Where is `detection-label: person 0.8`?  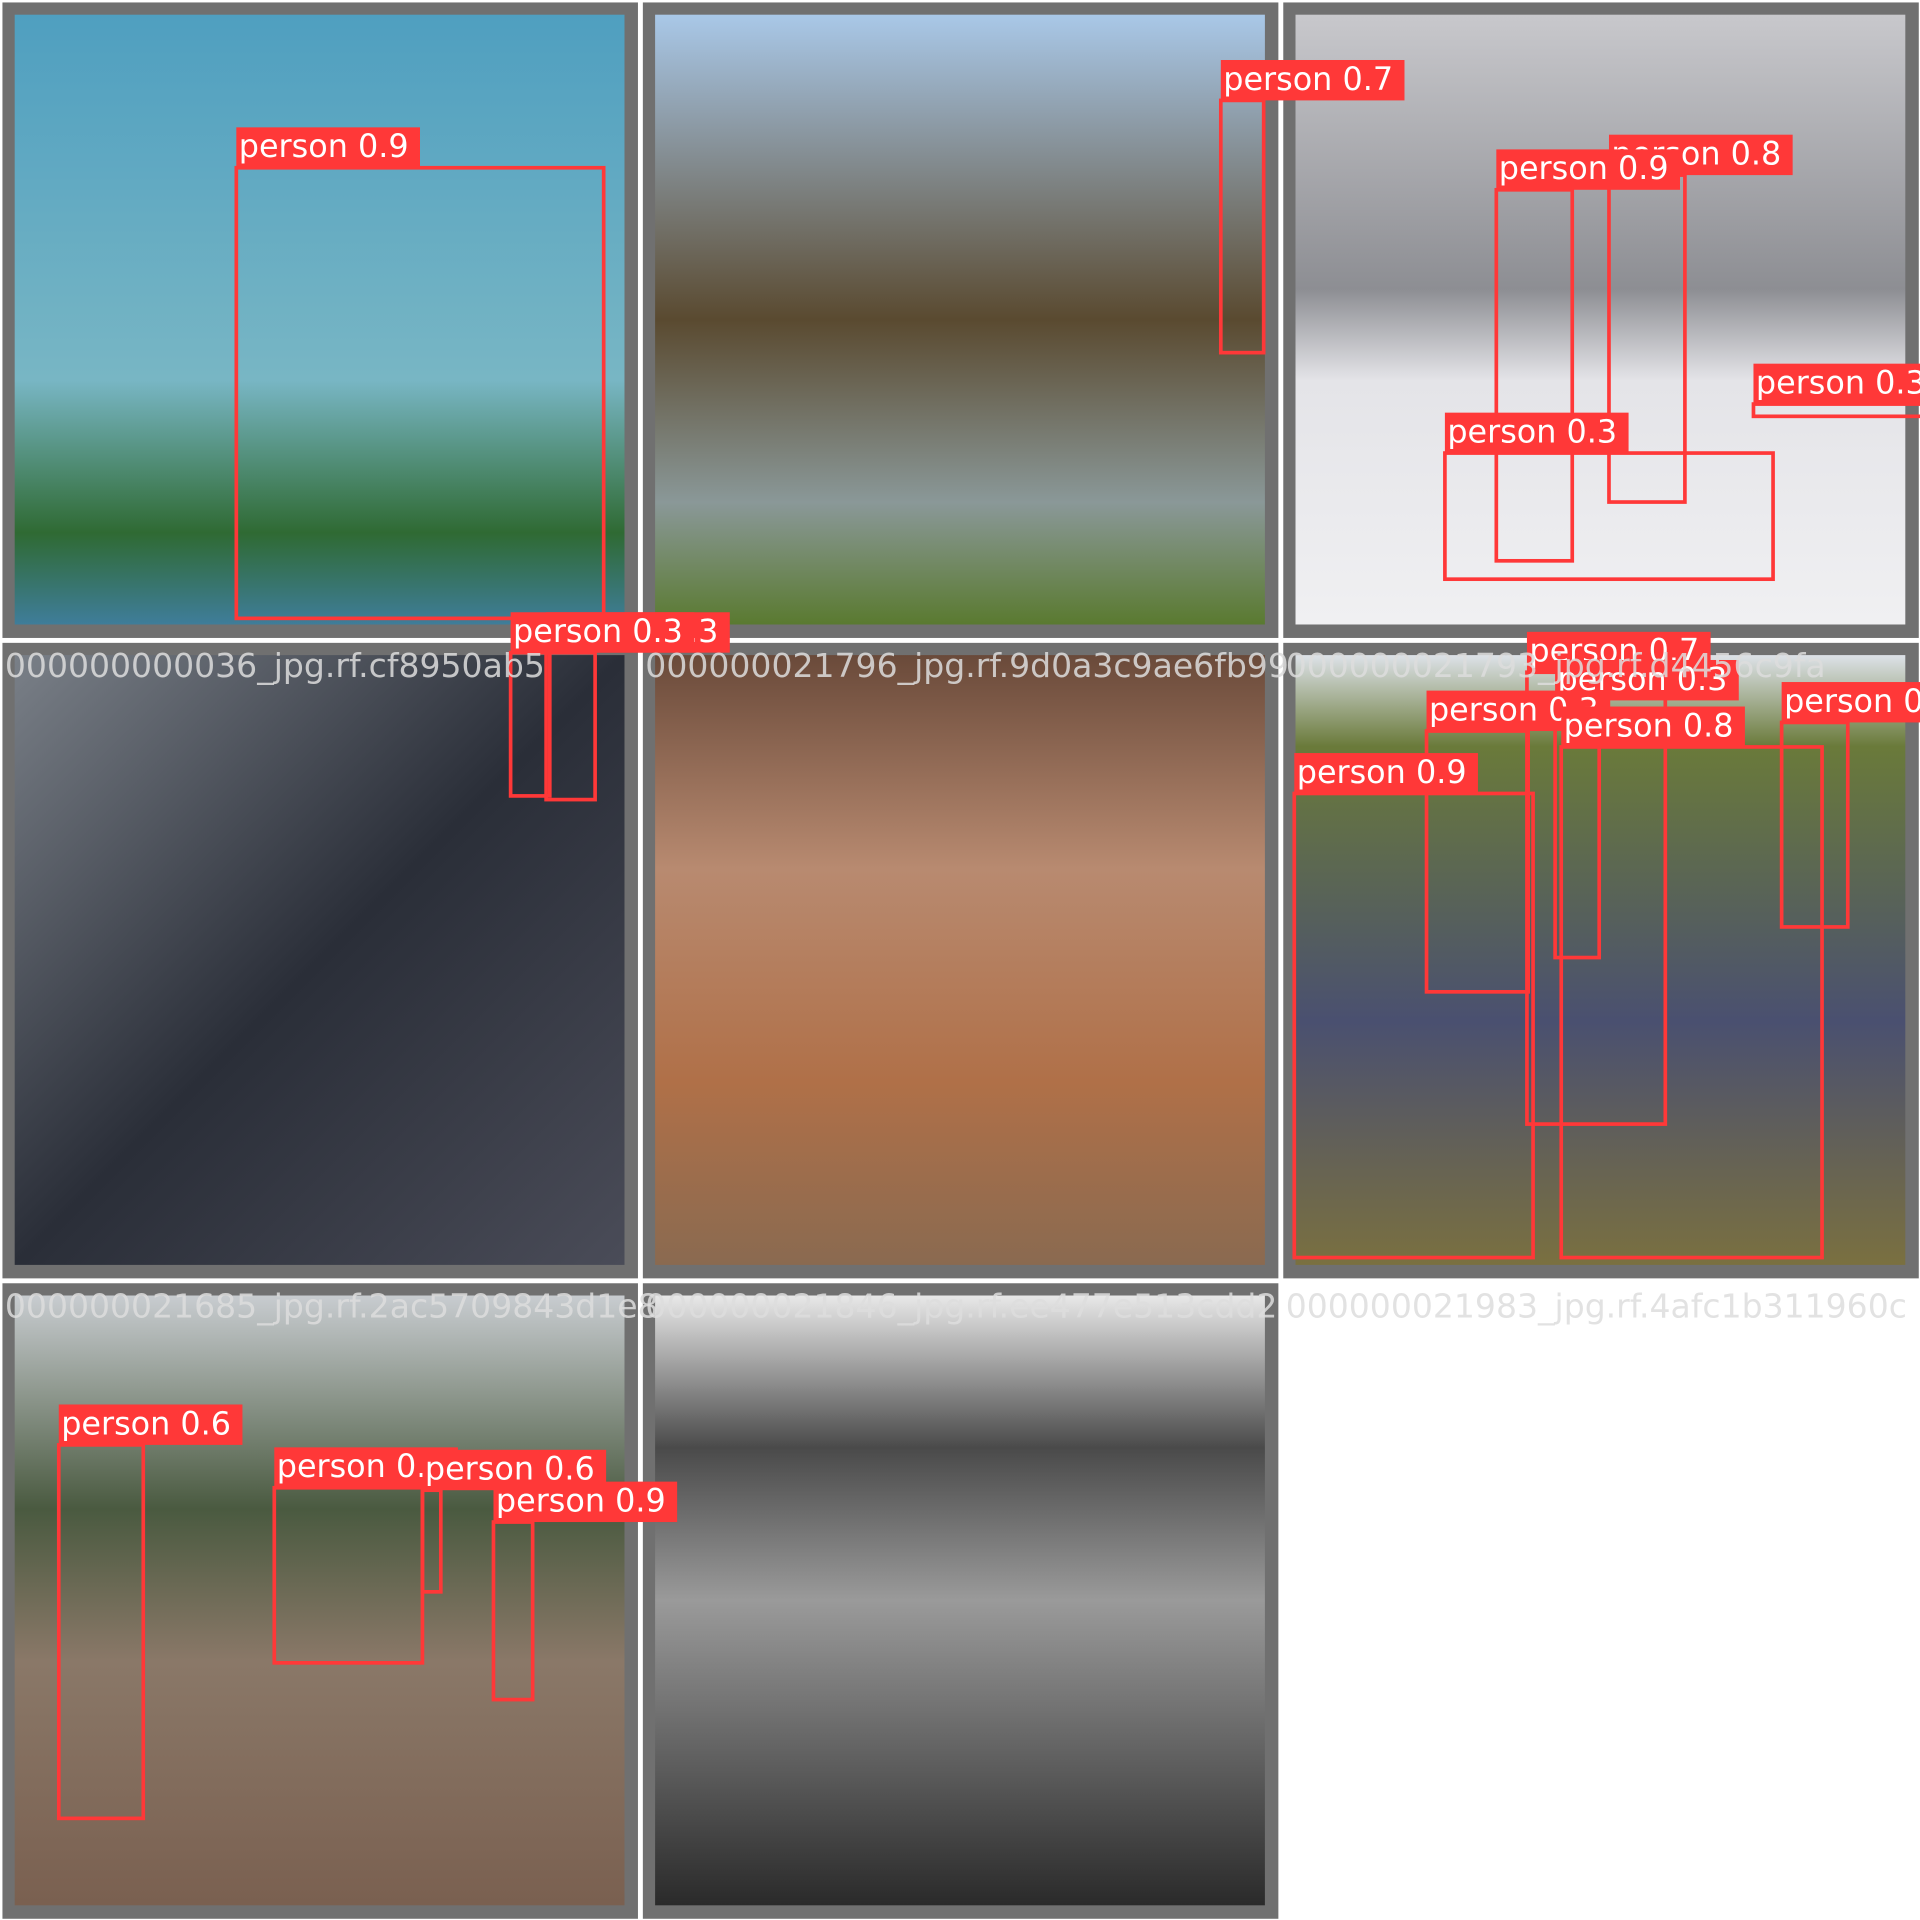
detection-label: person 0.8 is located at coordinates (1649, 725).